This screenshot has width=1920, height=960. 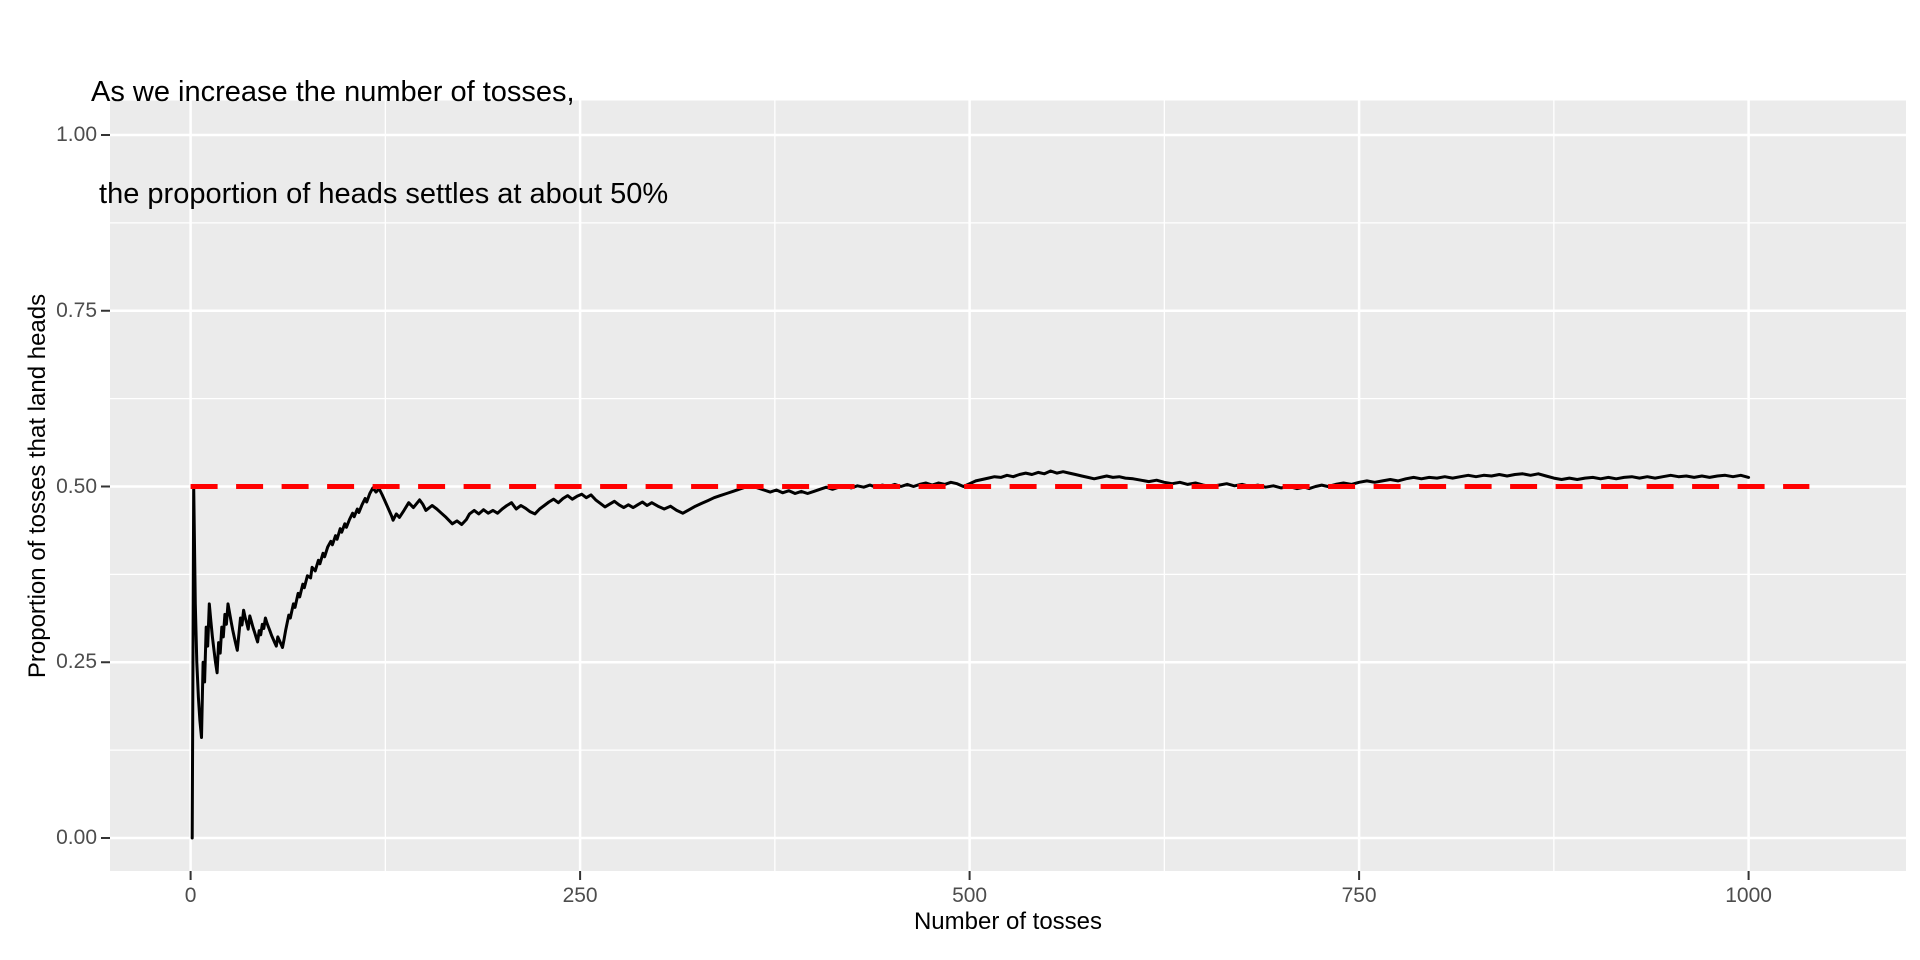 I want to click on x-tick-label: 750, so click(x=1359, y=895).